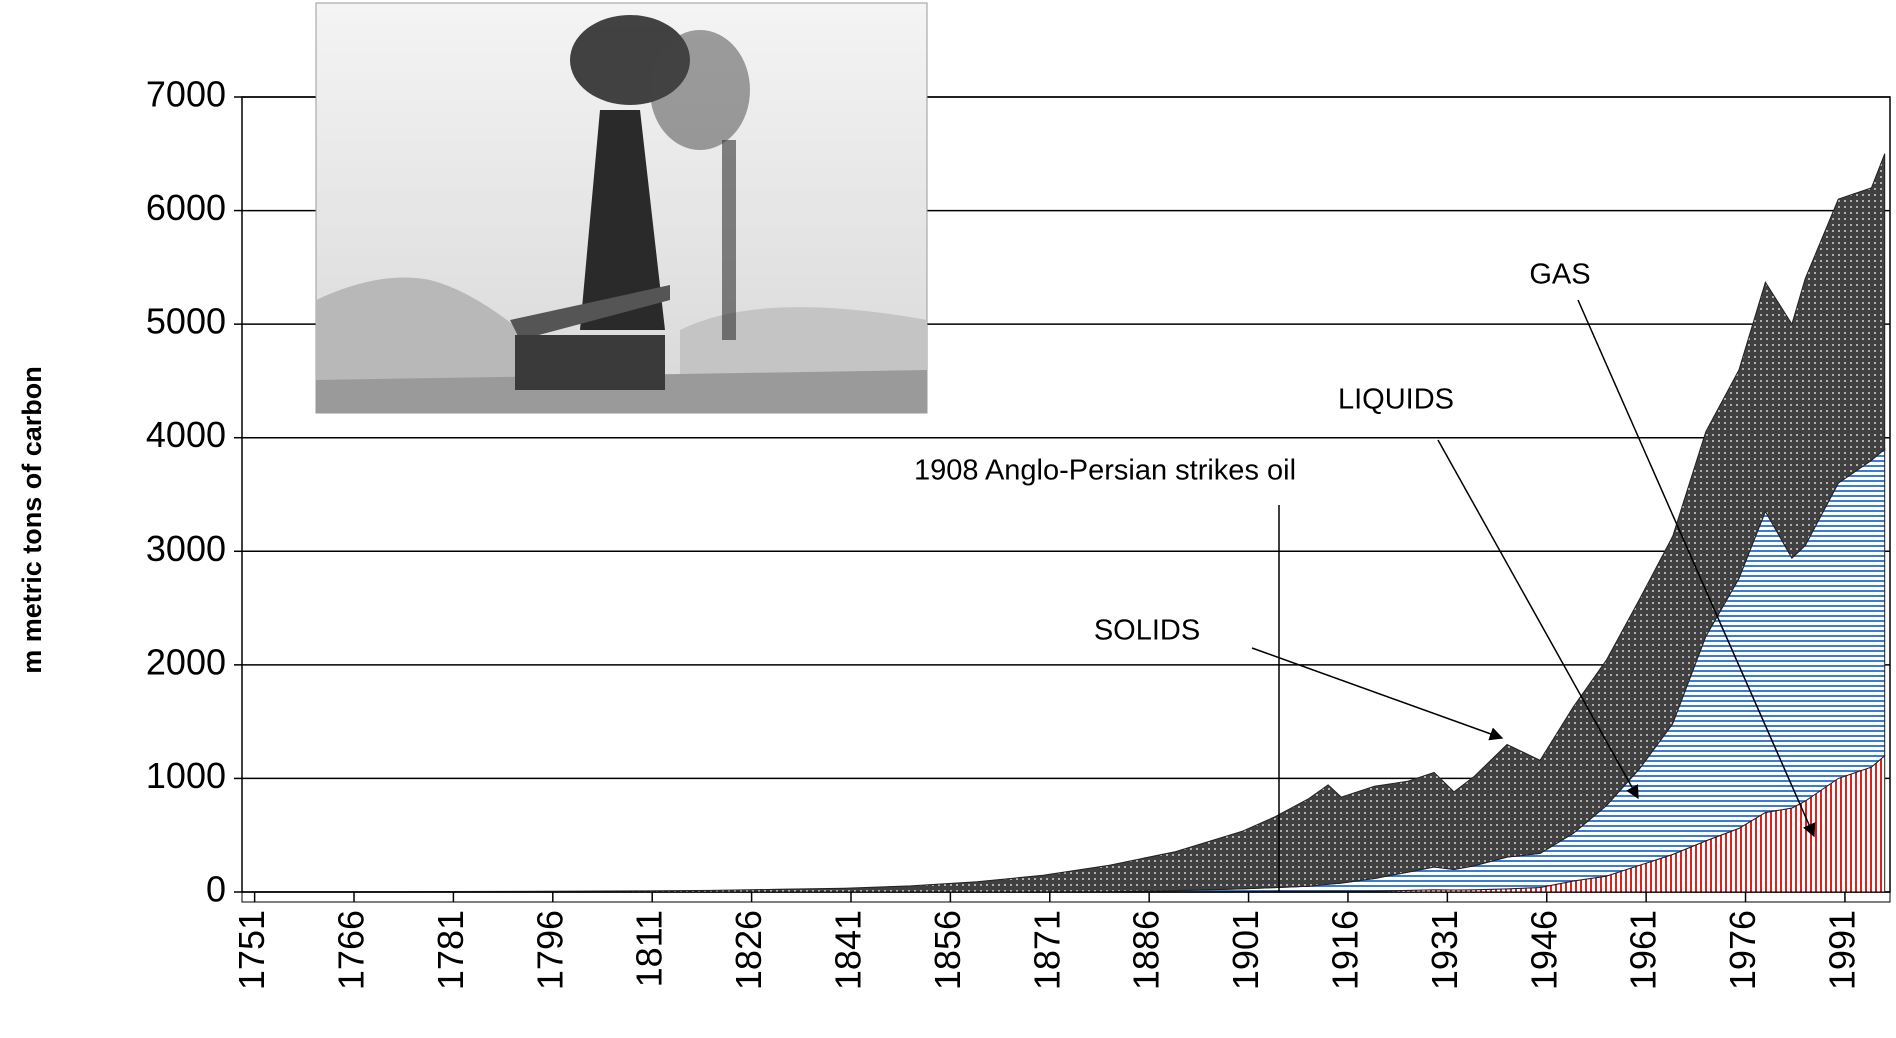  Describe the element at coordinates (186, 548) in the screenshot. I see `y-tick-label: 3000` at that location.